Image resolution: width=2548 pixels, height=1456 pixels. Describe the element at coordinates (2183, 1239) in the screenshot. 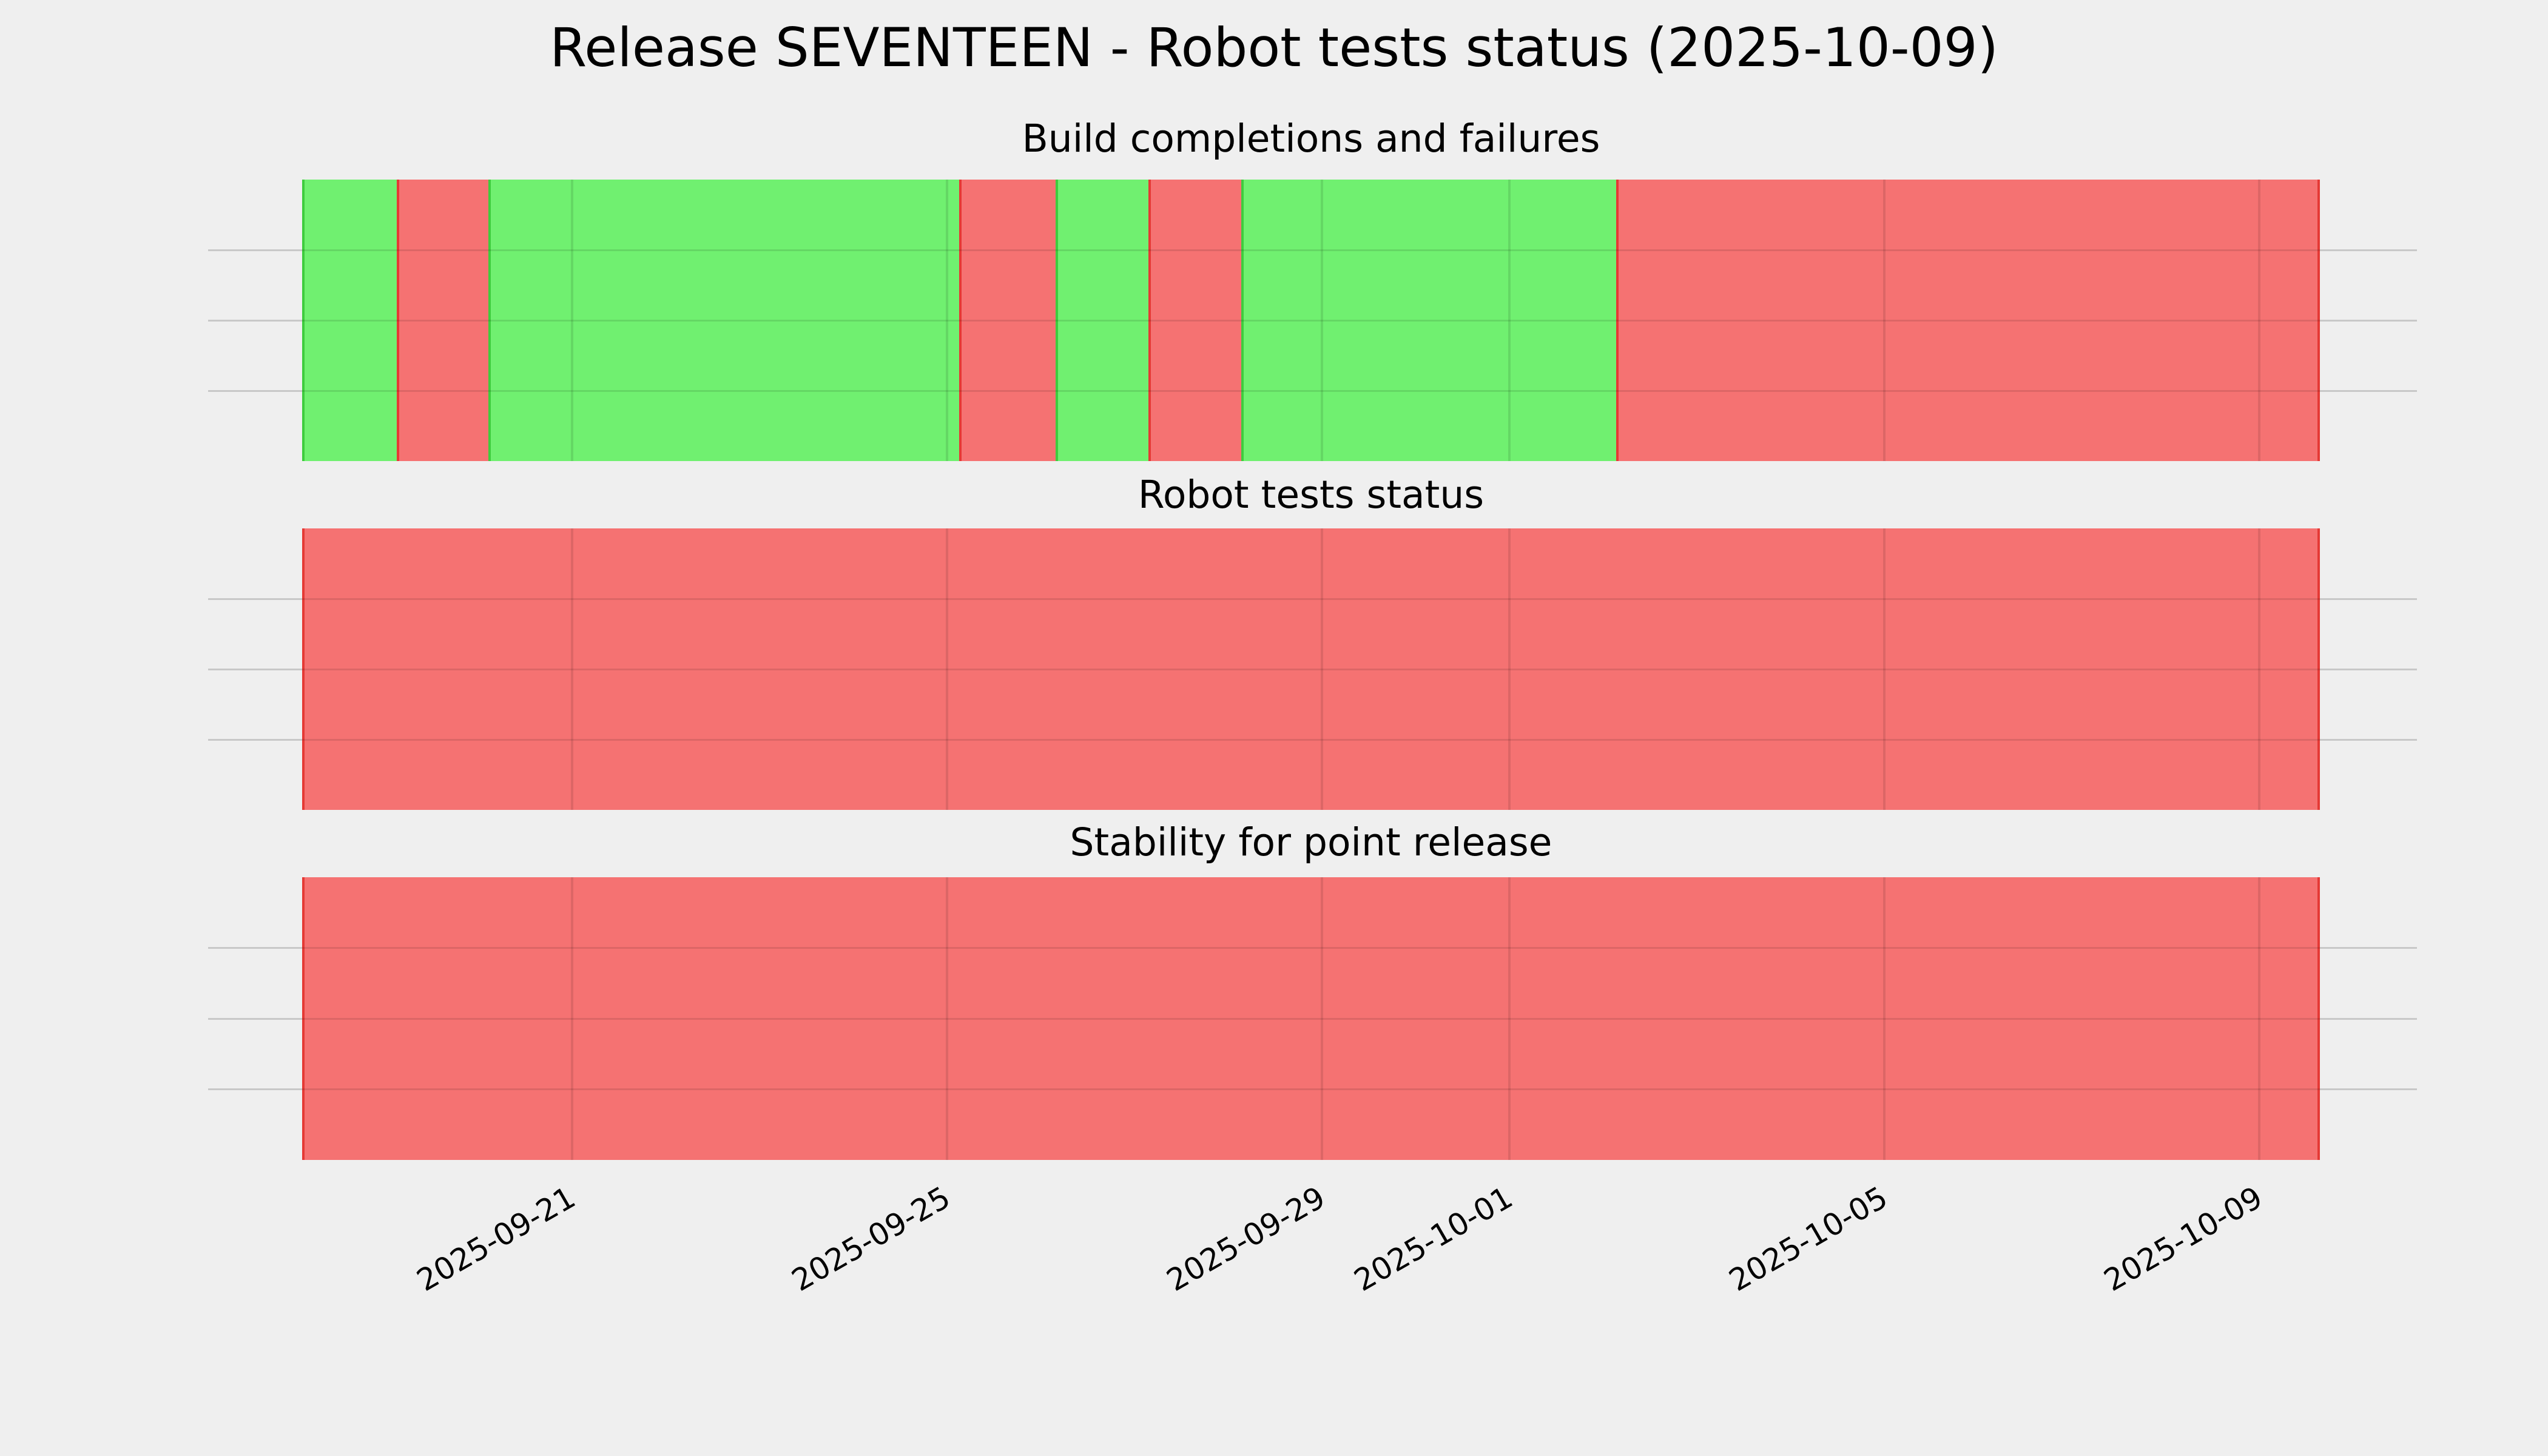

I see `x-tick-label: 2025-10-09` at that location.